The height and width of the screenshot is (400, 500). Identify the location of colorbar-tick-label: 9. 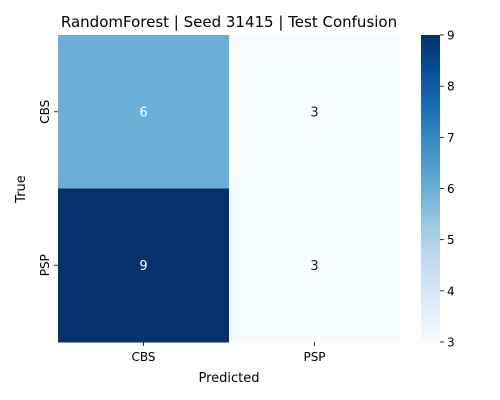
(451, 36).